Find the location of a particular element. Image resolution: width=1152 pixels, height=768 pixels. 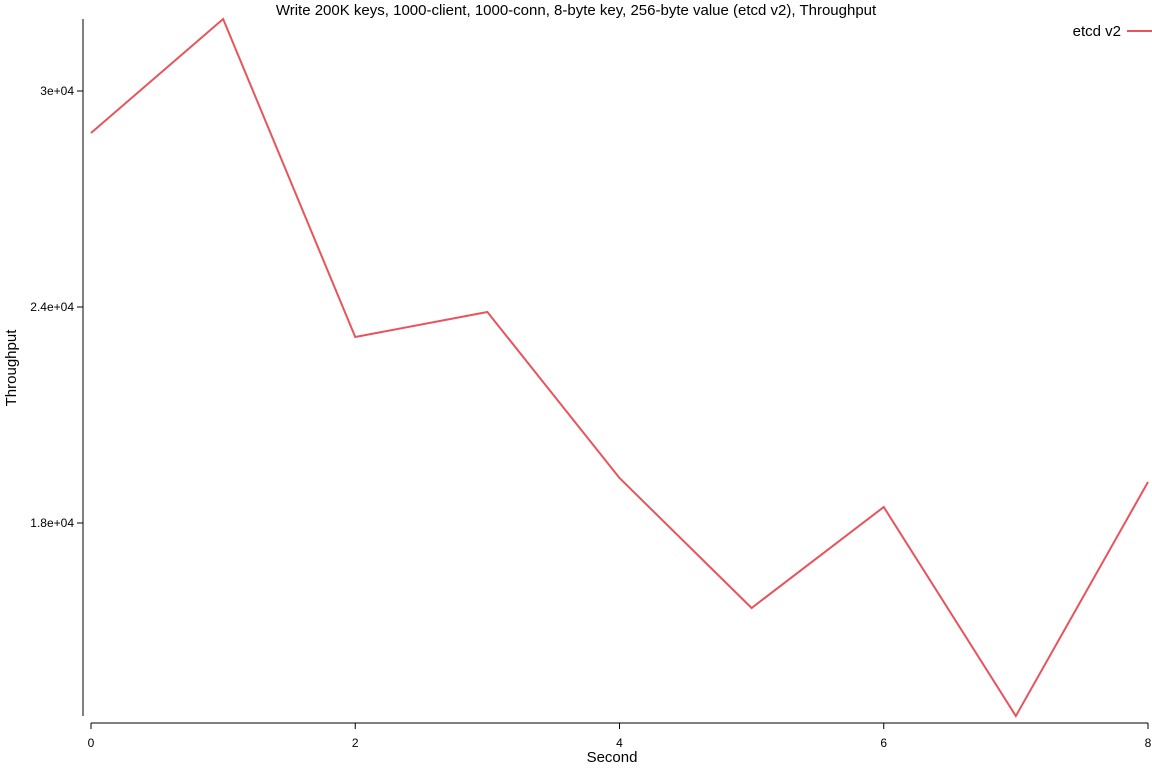

legend-label: etcd v2 is located at coordinates (1097, 31).